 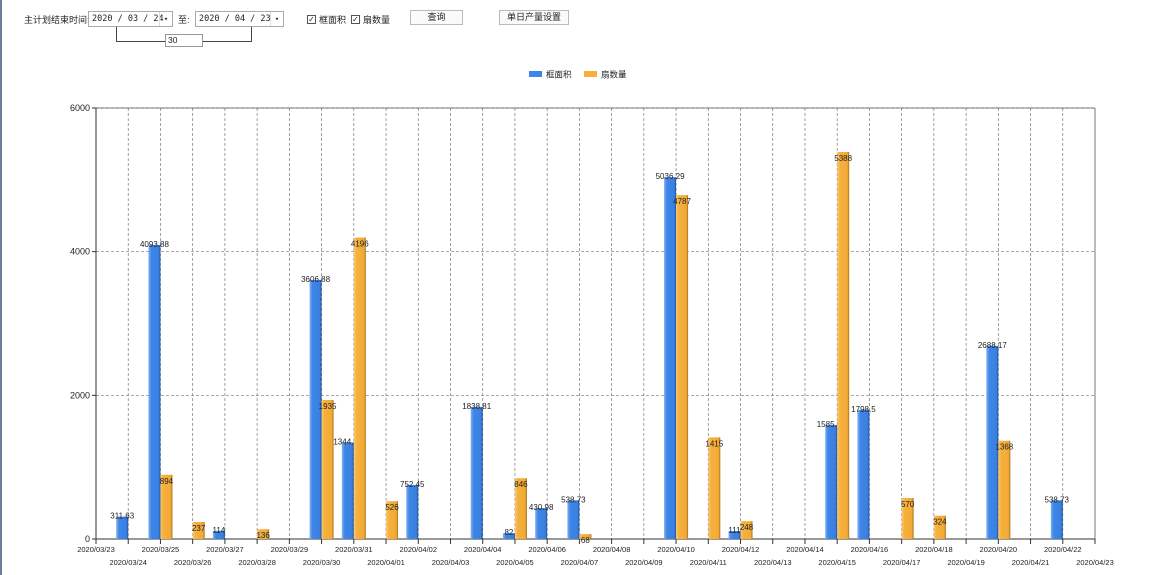 I want to click on legend-swatch-count, so click(x=590, y=74).